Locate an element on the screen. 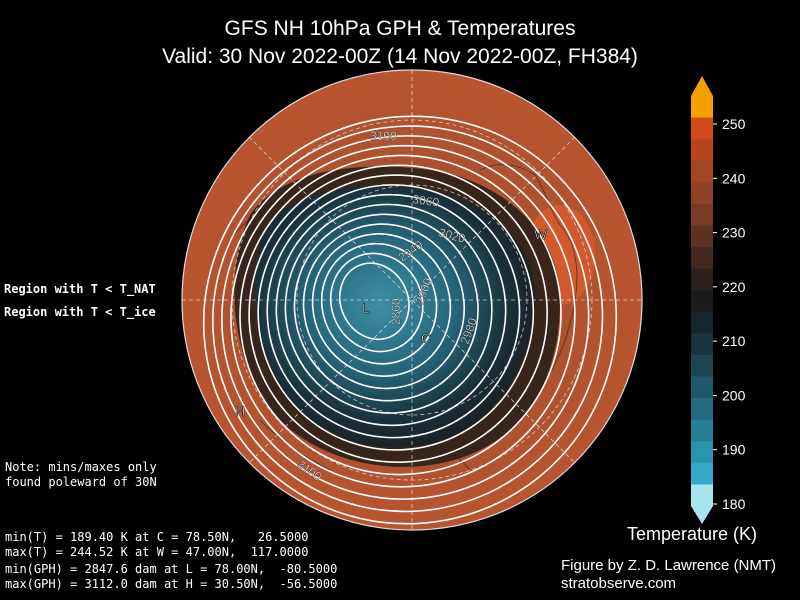 The height and width of the screenshot is (600, 800). contour-label-3020: 3020 is located at coordinates (452, 235).